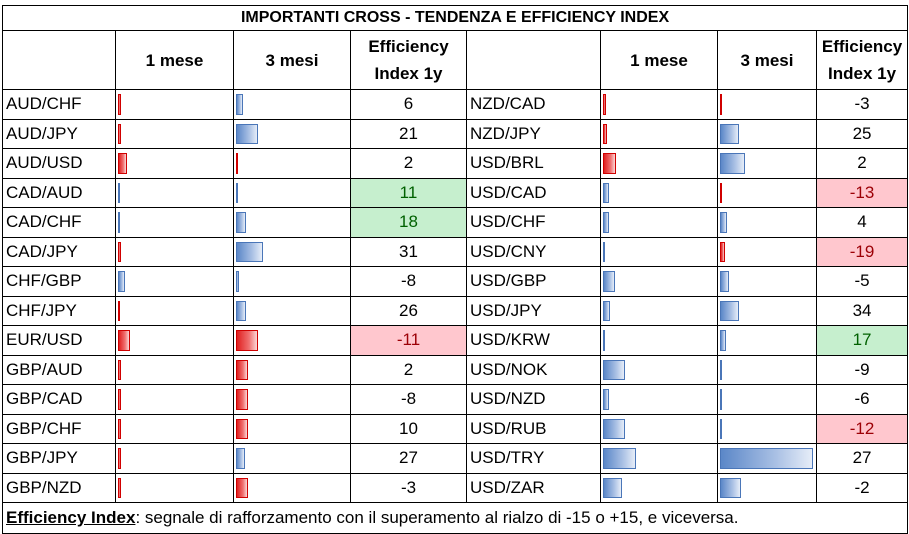  Describe the element at coordinates (455, 281) in the screenshot. I see `table-row: CHF/GBP -8 USD/GBP -5` at that location.